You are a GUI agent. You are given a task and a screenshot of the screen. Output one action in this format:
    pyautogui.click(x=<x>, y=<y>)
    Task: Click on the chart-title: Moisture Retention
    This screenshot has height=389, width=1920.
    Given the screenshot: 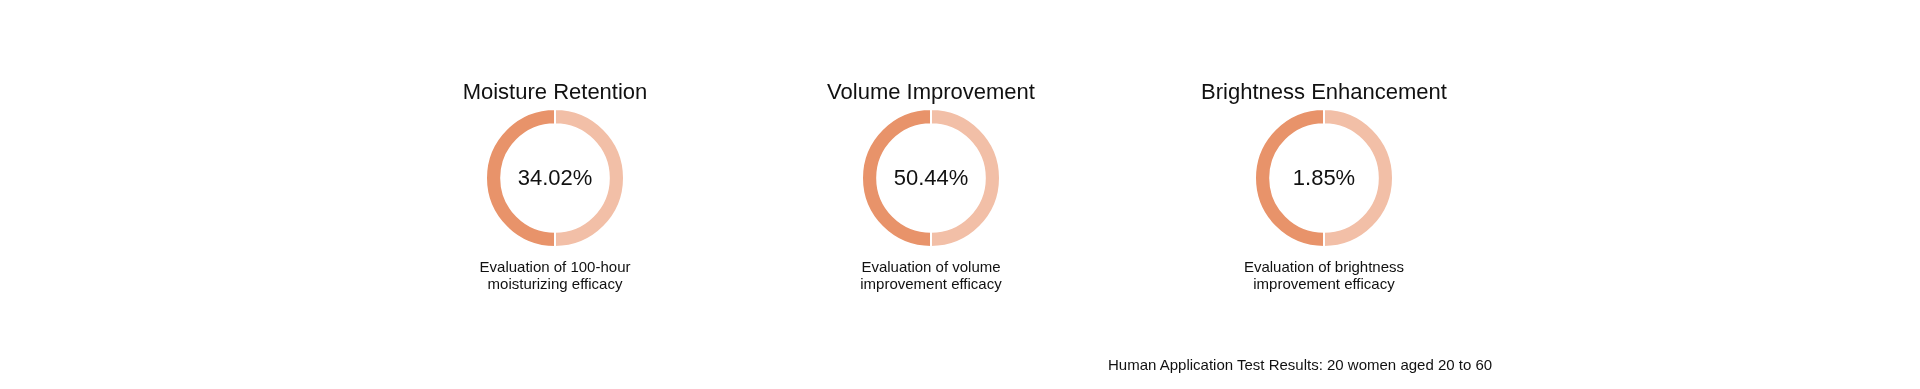 What is the action you would take?
    pyautogui.click(x=555, y=92)
    